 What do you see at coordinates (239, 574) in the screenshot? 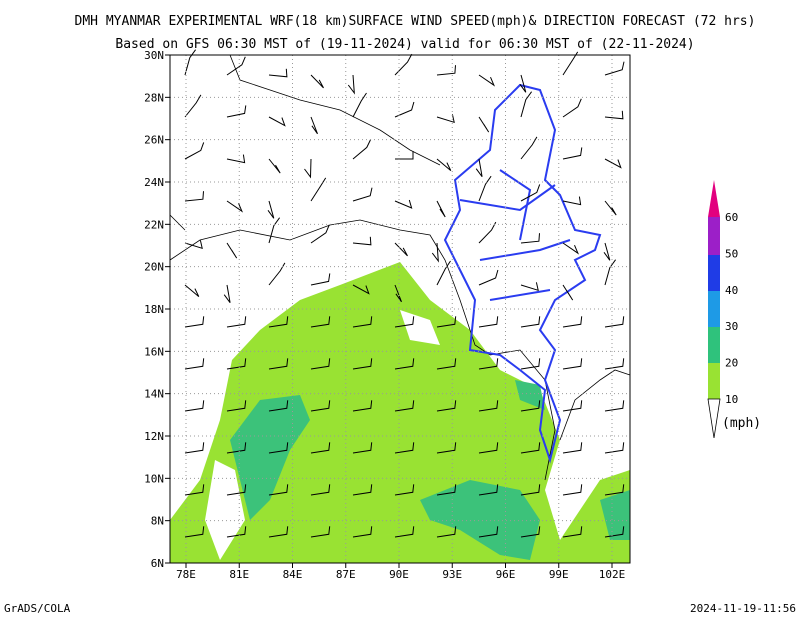
I see `lon-label: 81E` at bounding box center [239, 574].